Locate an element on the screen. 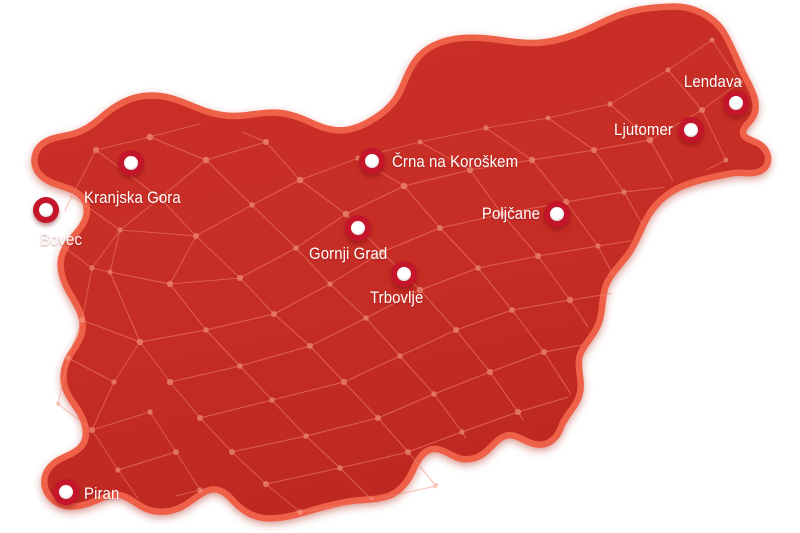 The height and width of the screenshot is (533, 800). city-marker-poljcane is located at coordinates (557, 214).